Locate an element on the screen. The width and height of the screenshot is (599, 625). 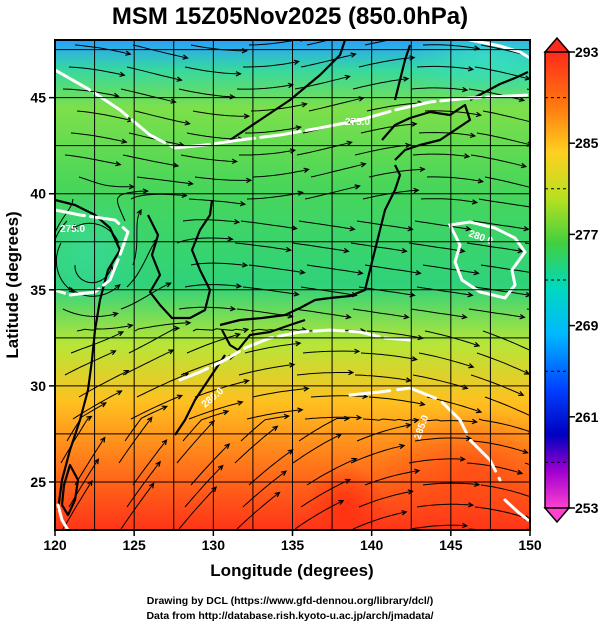
coastline-japan-south is located at coordinates (263, 335).